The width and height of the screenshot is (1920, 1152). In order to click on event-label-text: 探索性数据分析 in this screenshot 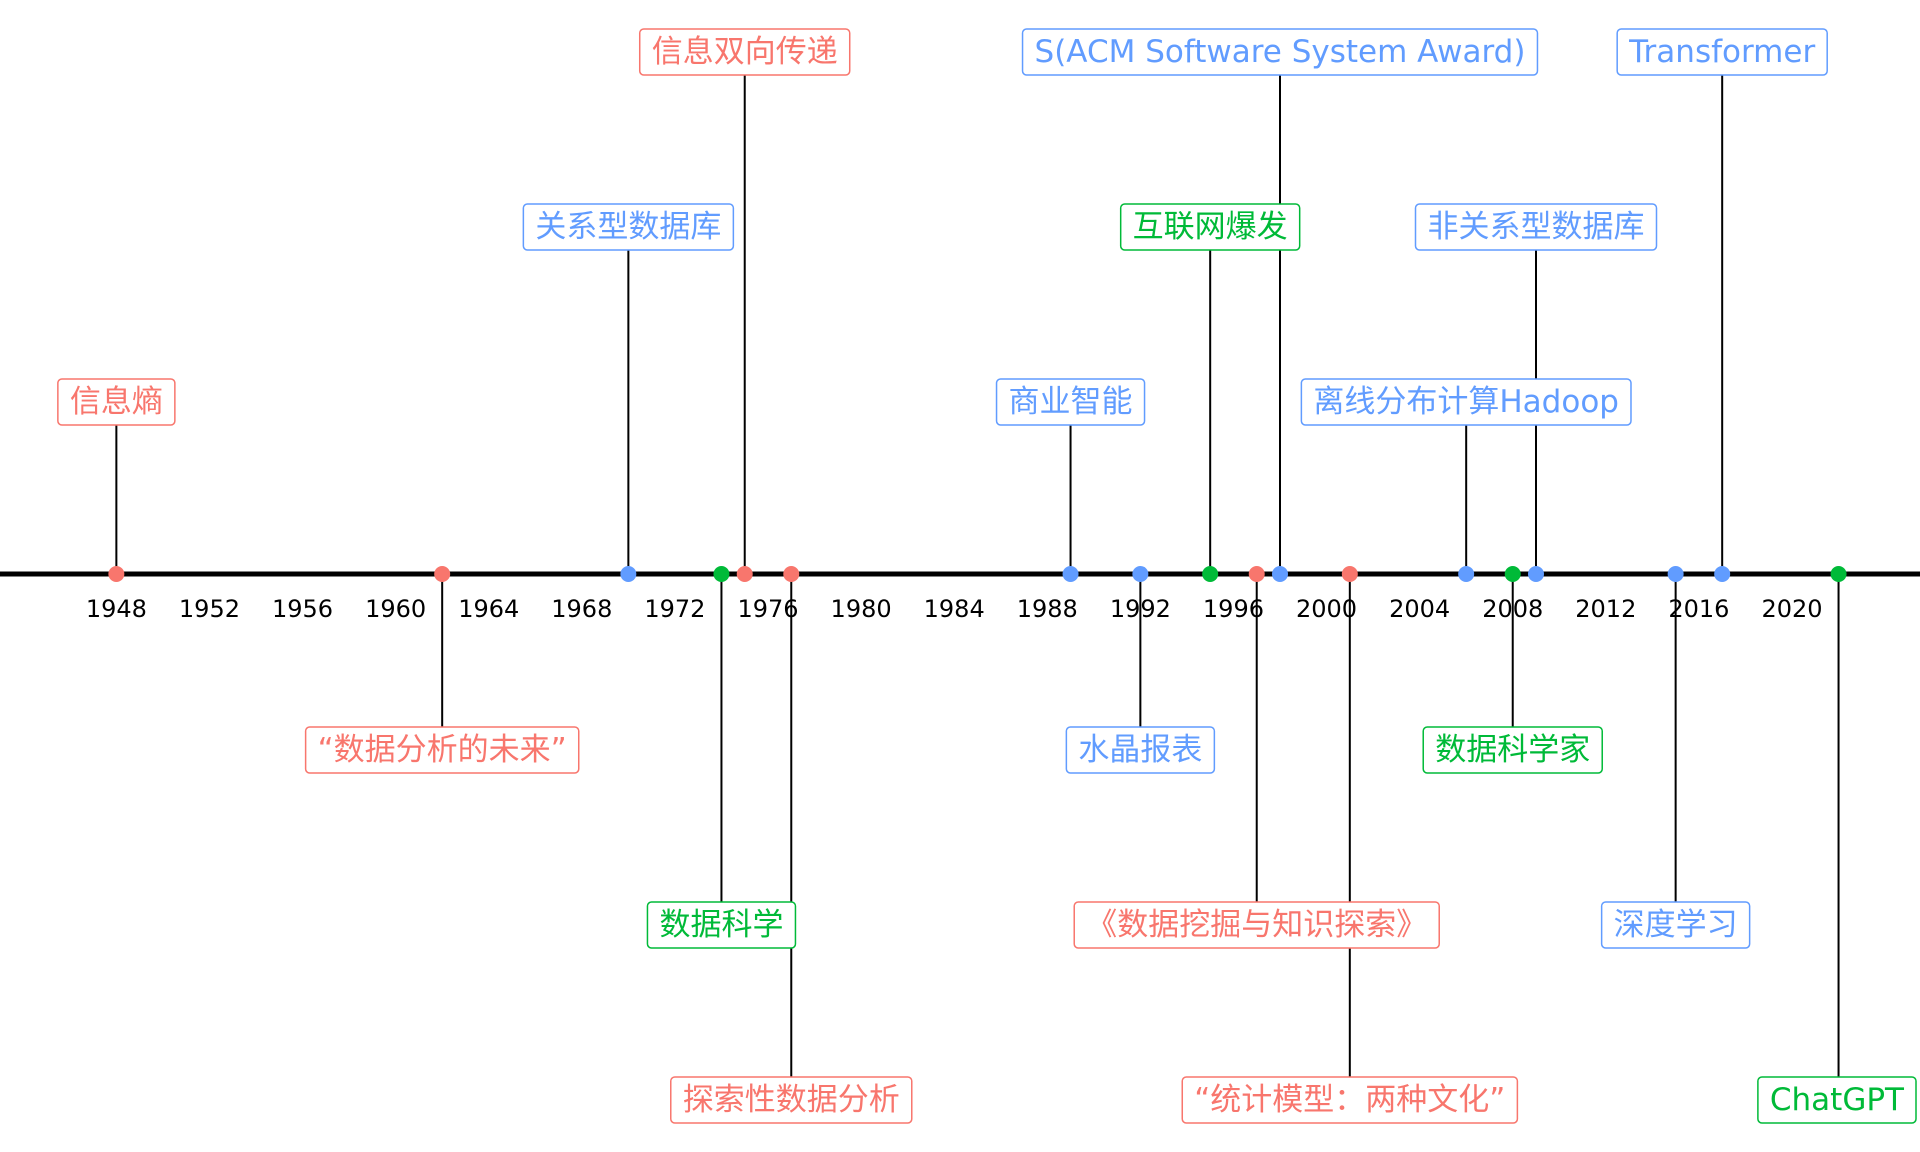, I will do `click(791, 1100)`.